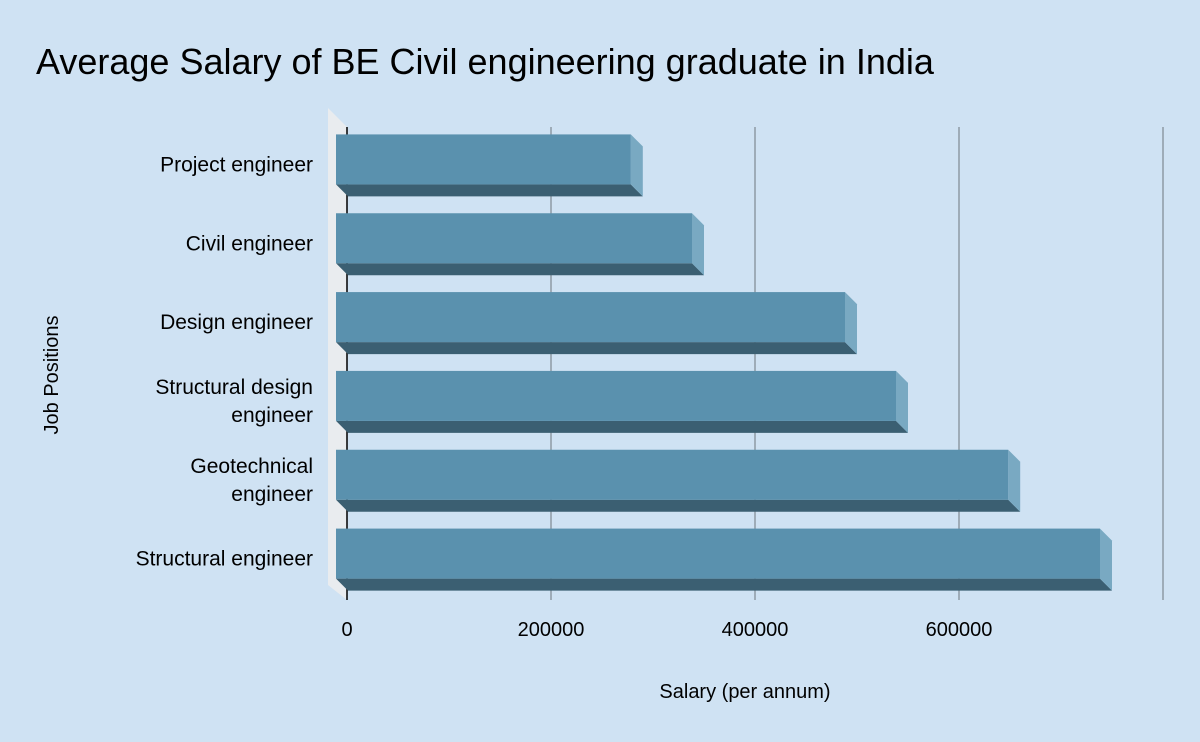 The height and width of the screenshot is (742, 1200). I want to click on category-label-1: Civil engineer, so click(249, 243).